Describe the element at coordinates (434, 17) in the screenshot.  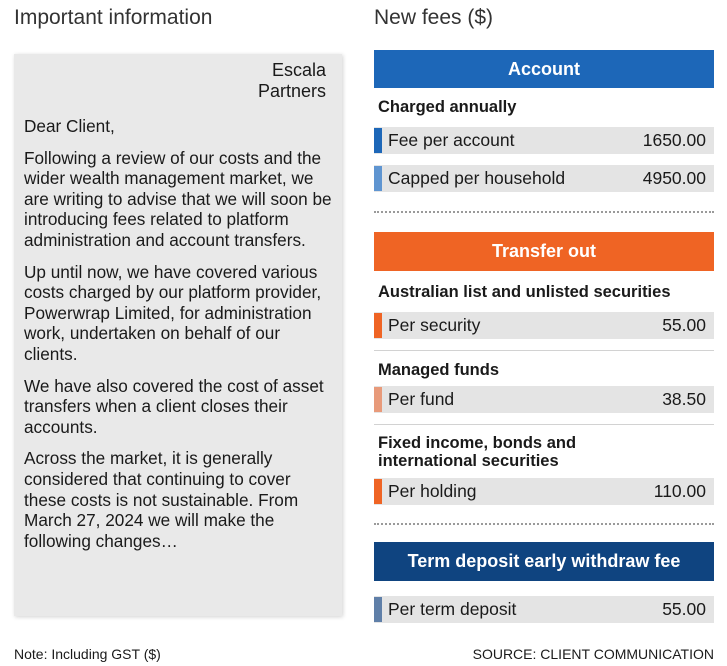
I see `section-heading-new-fees: New fees ($)` at that location.